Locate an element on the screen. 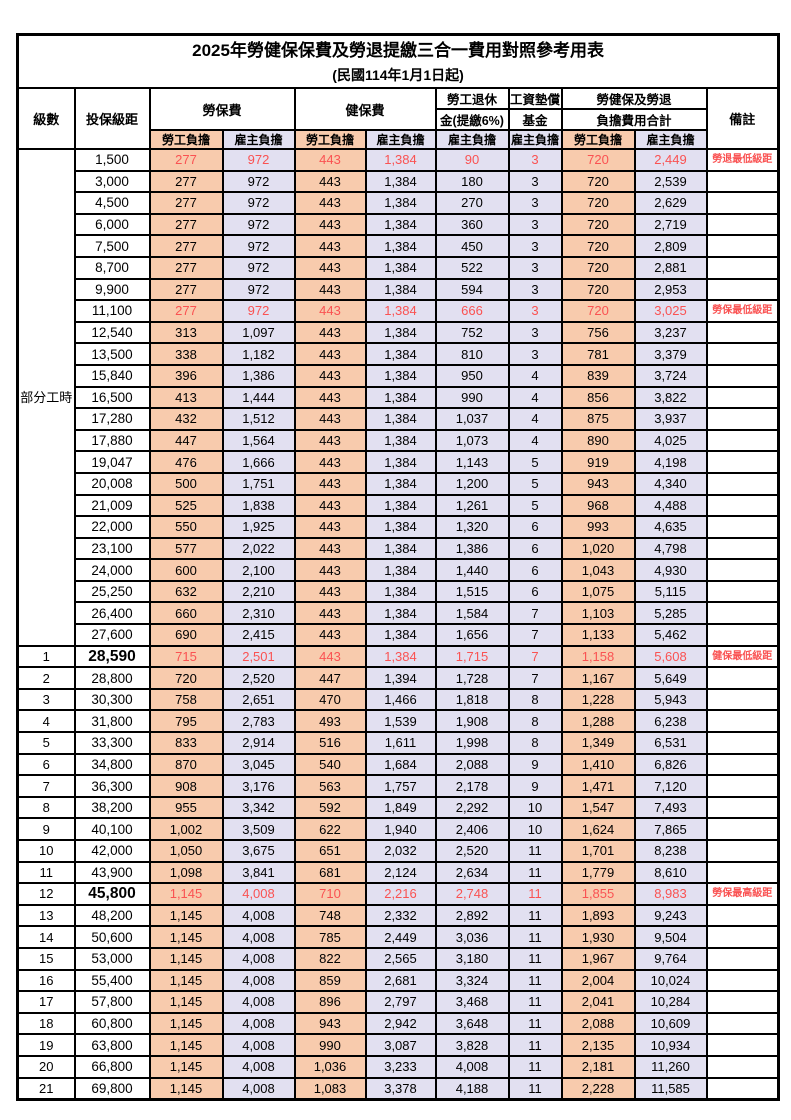 This screenshot has height=1120, width=791. bracket-cell: 57,800 is located at coordinates (112, 1002).